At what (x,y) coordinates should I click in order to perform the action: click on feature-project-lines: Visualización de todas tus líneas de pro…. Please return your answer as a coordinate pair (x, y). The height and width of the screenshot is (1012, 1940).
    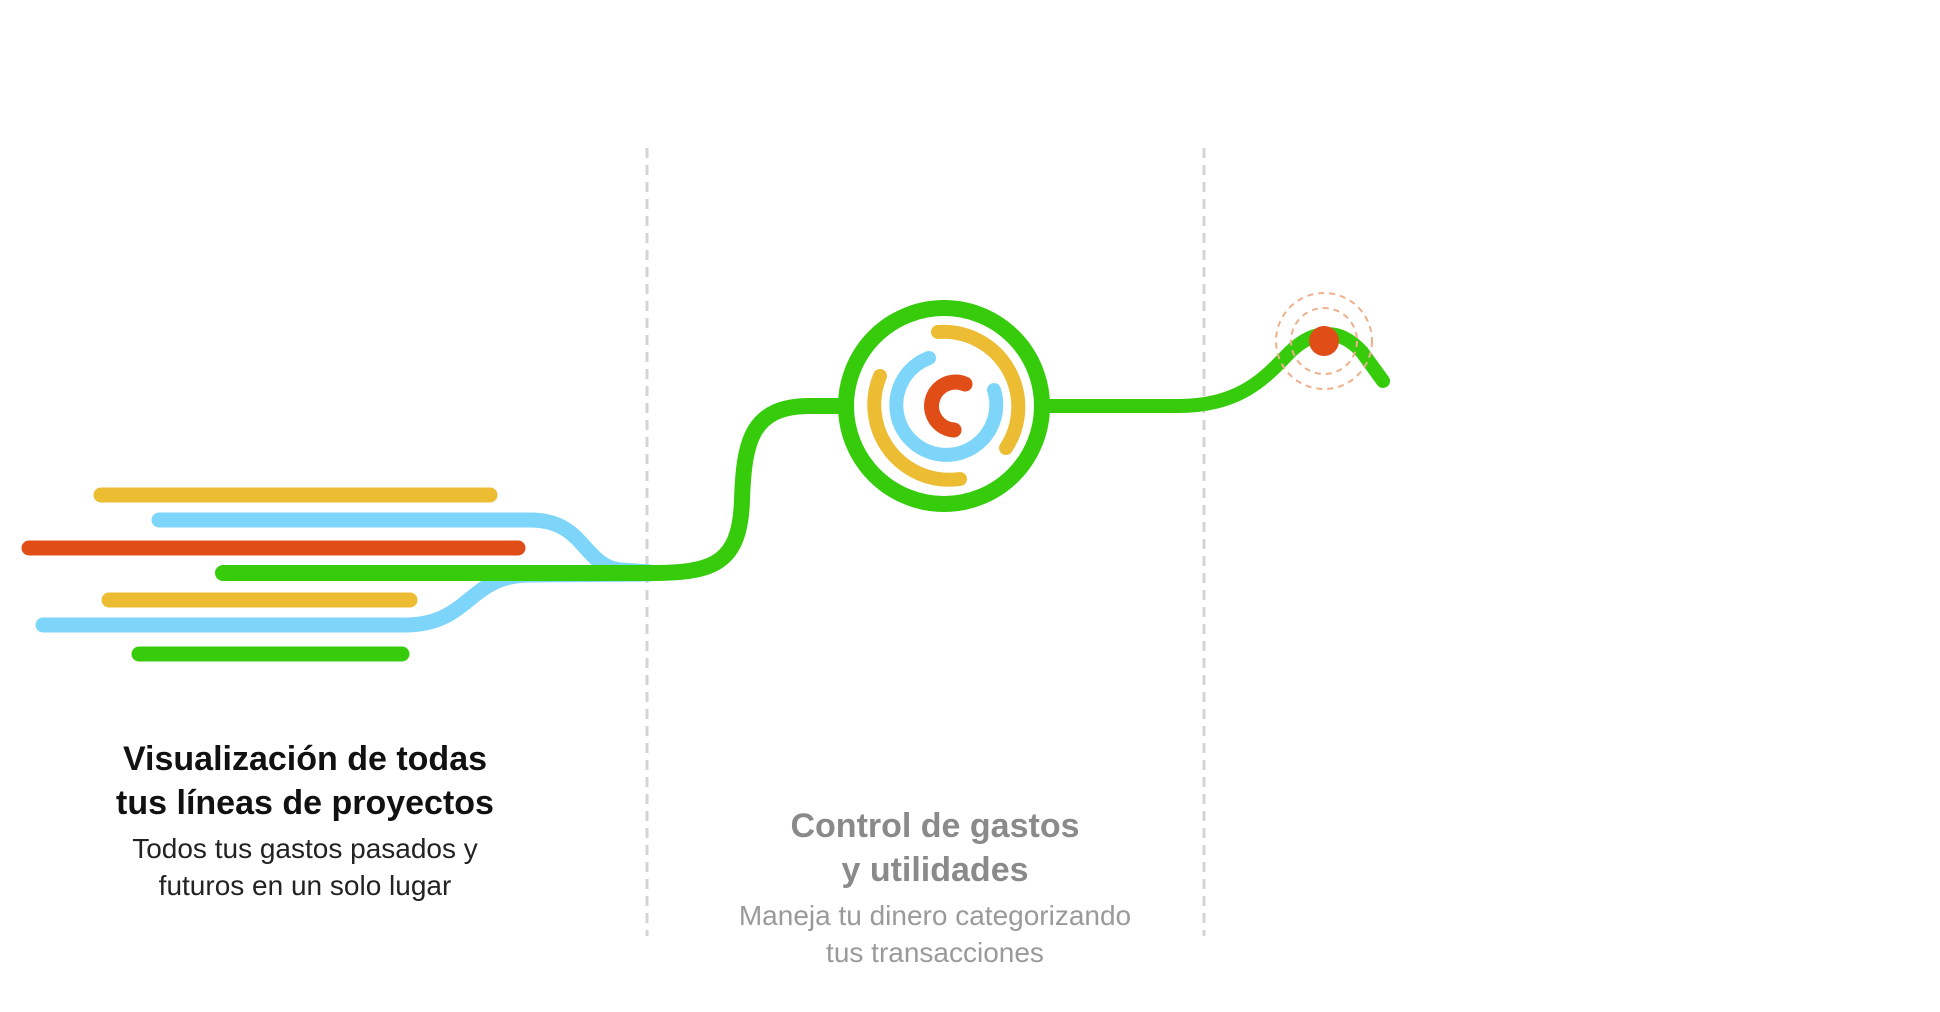
    Looking at the image, I should click on (305, 820).